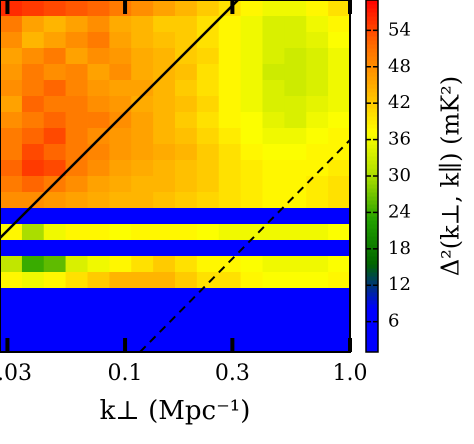 This screenshot has width=474, height=444. I want to click on x-axis-label: k⊥ (Mpc⁻¹), so click(175, 411).